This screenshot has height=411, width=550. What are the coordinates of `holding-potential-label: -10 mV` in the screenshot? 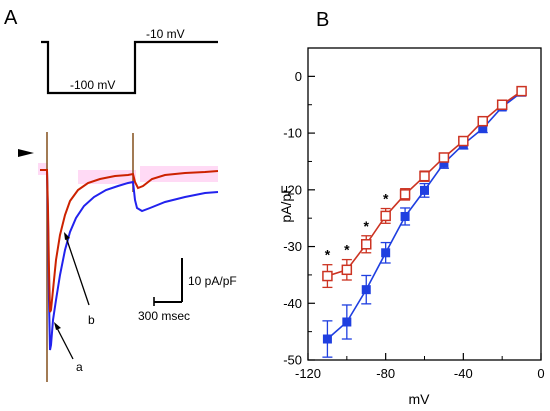 It's located at (165, 34).